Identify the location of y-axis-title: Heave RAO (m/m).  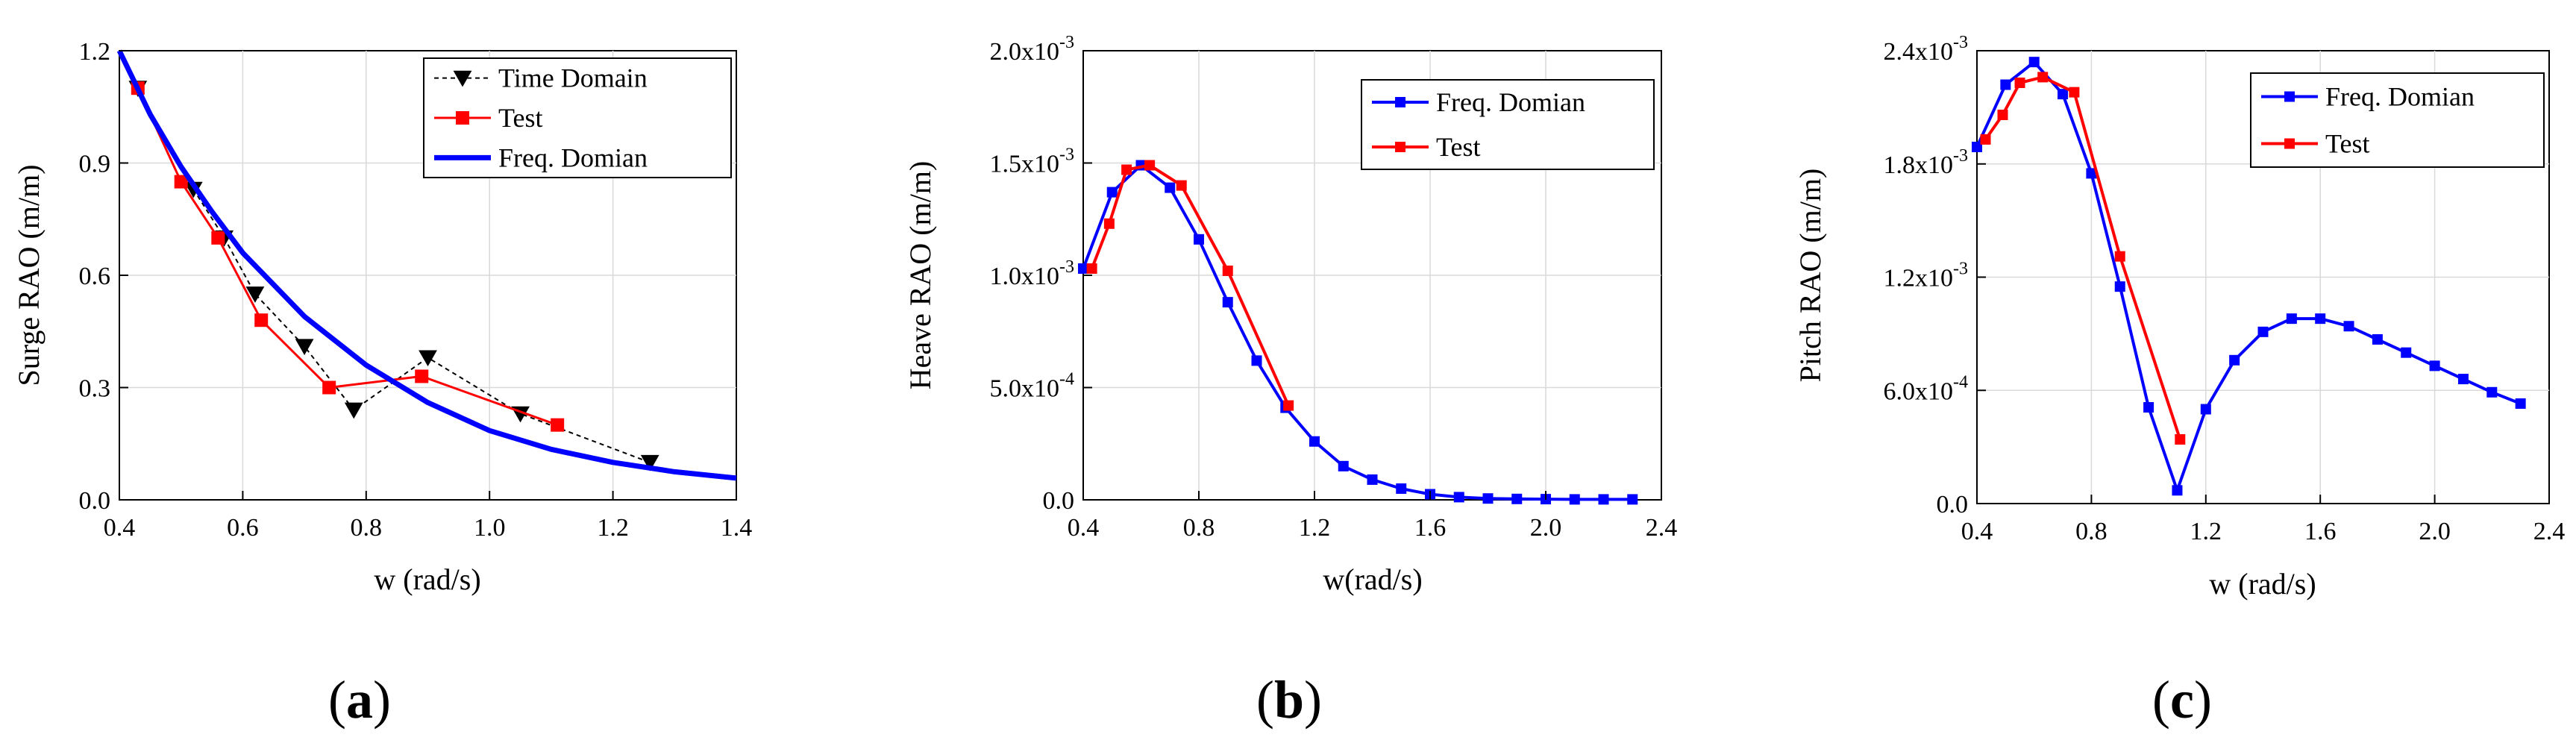
(920, 276).